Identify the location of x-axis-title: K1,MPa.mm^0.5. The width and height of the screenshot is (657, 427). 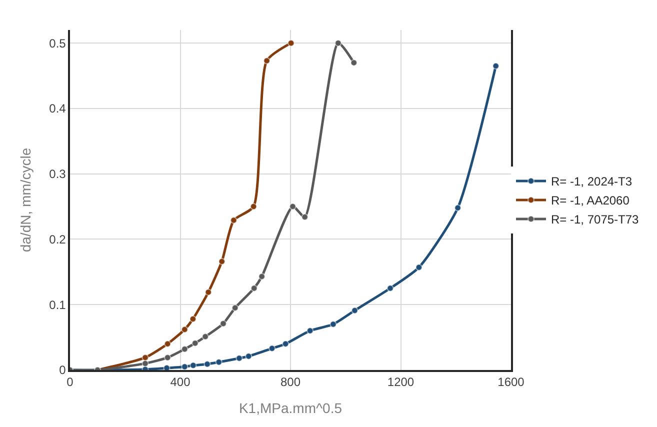
(290, 408).